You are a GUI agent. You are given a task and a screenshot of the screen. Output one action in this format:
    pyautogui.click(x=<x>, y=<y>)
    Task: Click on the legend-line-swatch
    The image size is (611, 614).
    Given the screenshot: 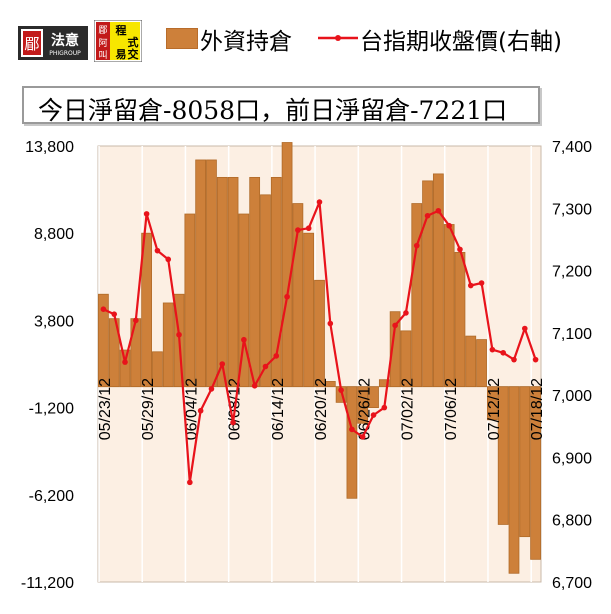 What is the action you would take?
    pyautogui.click(x=338, y=38)
    